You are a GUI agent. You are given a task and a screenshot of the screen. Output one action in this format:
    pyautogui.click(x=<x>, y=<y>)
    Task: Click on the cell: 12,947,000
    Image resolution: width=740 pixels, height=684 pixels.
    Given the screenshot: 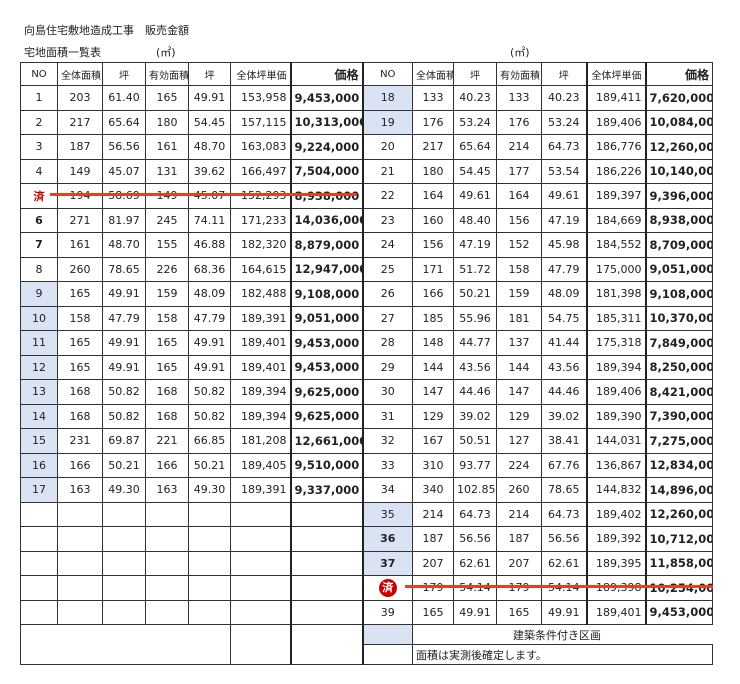 What is the action you would take?
    pyautogui.click(x=326, y=269)
    